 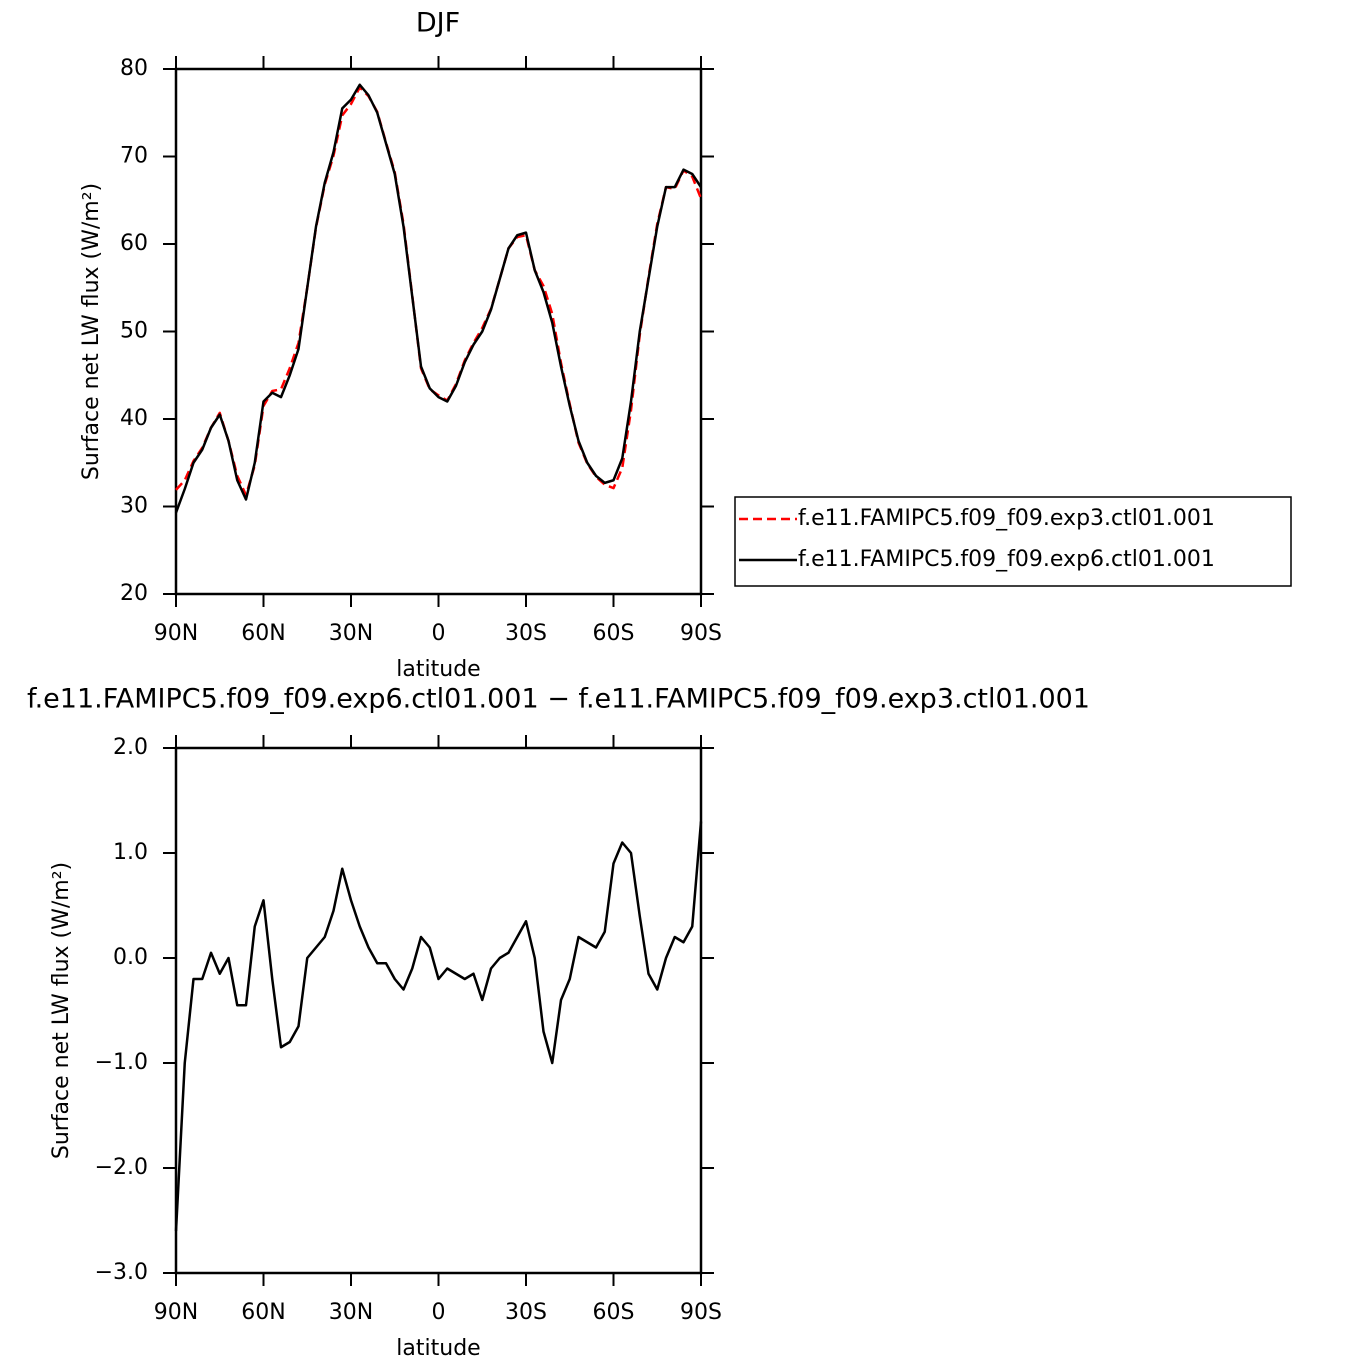 I want to click on chart-title: DJF, so click(x=438, y=23).